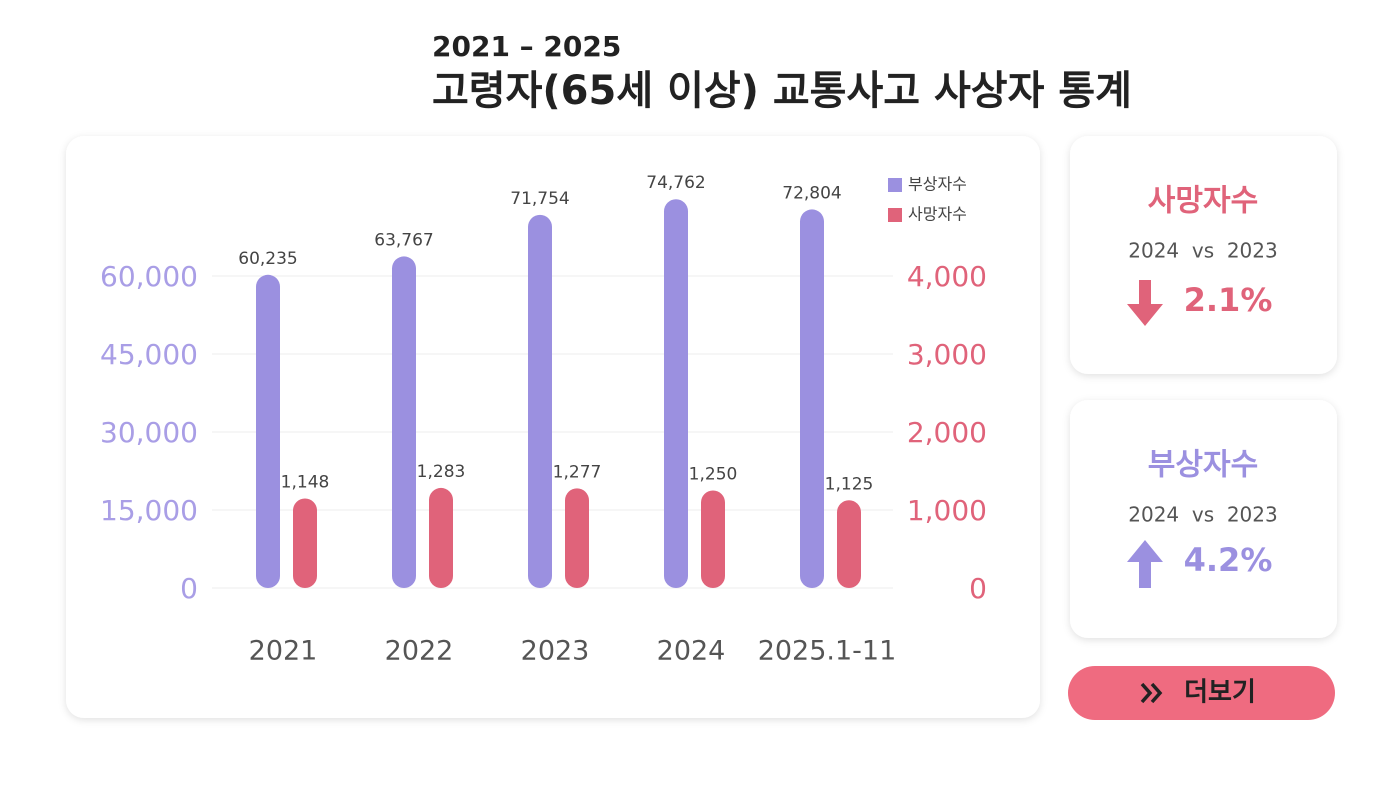 This screenshot has width=1400, height=794. Describe the element at coordinates (937, 214) in the screenshot. I see `legend-label: 사망자수` at that location.